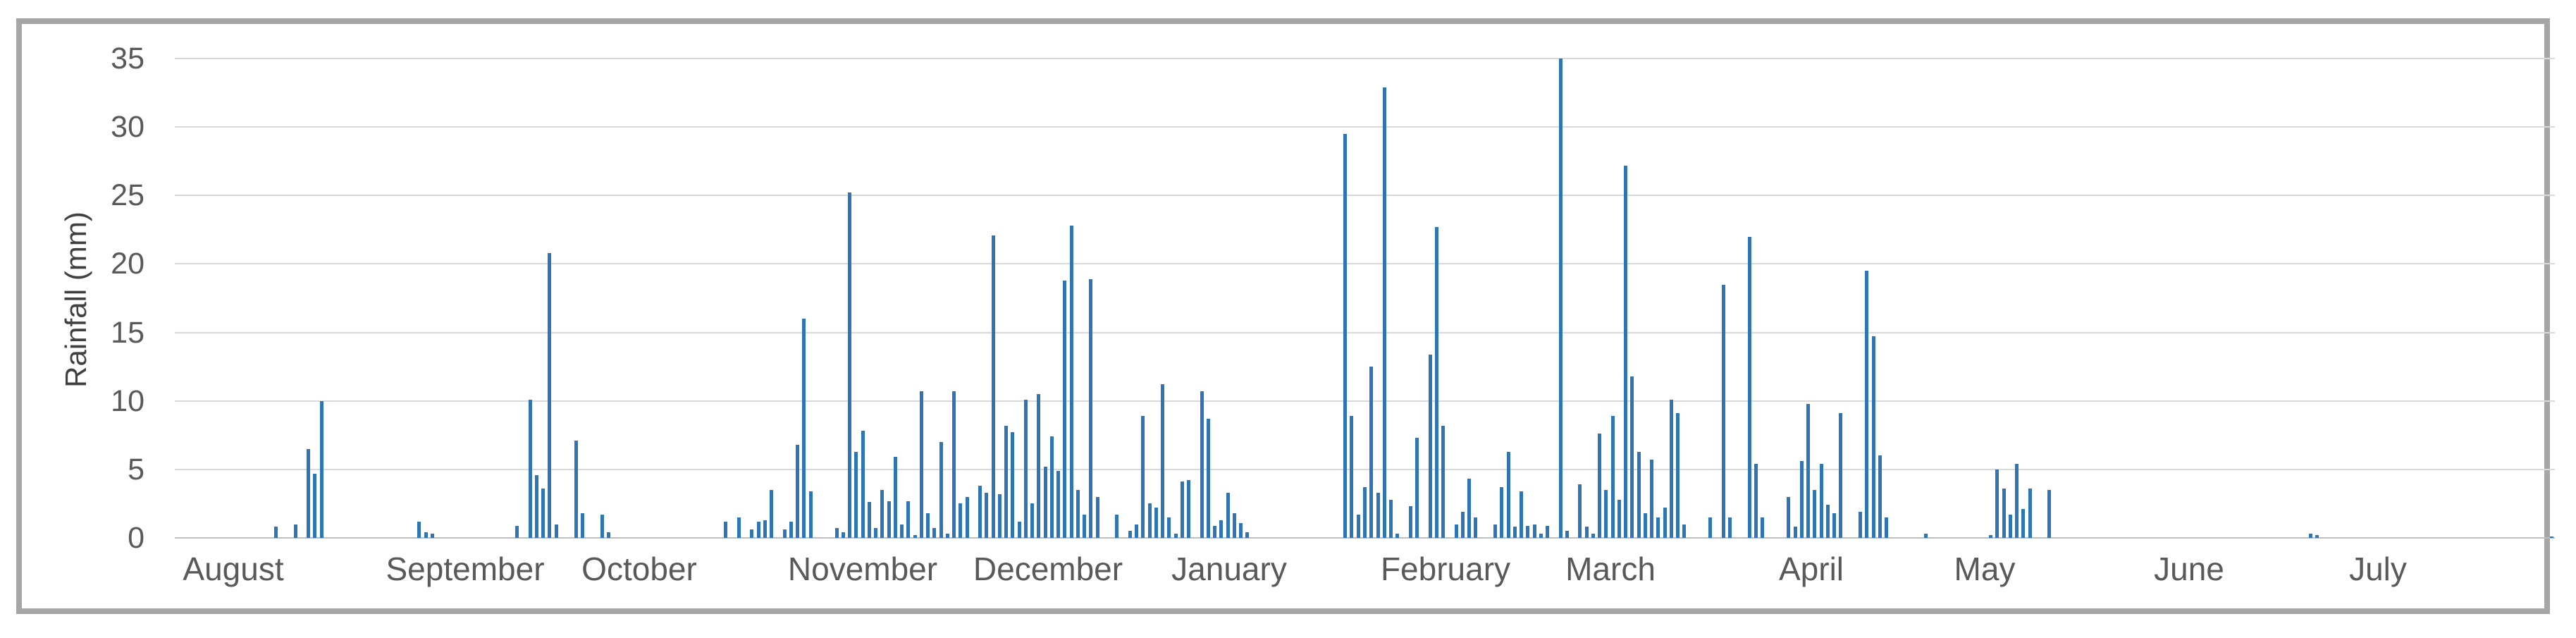 The image size is (2576, 638). Describe the element at coordinates (136, 469) in the screenshot. I see `y-tick-label: 5` at that location.